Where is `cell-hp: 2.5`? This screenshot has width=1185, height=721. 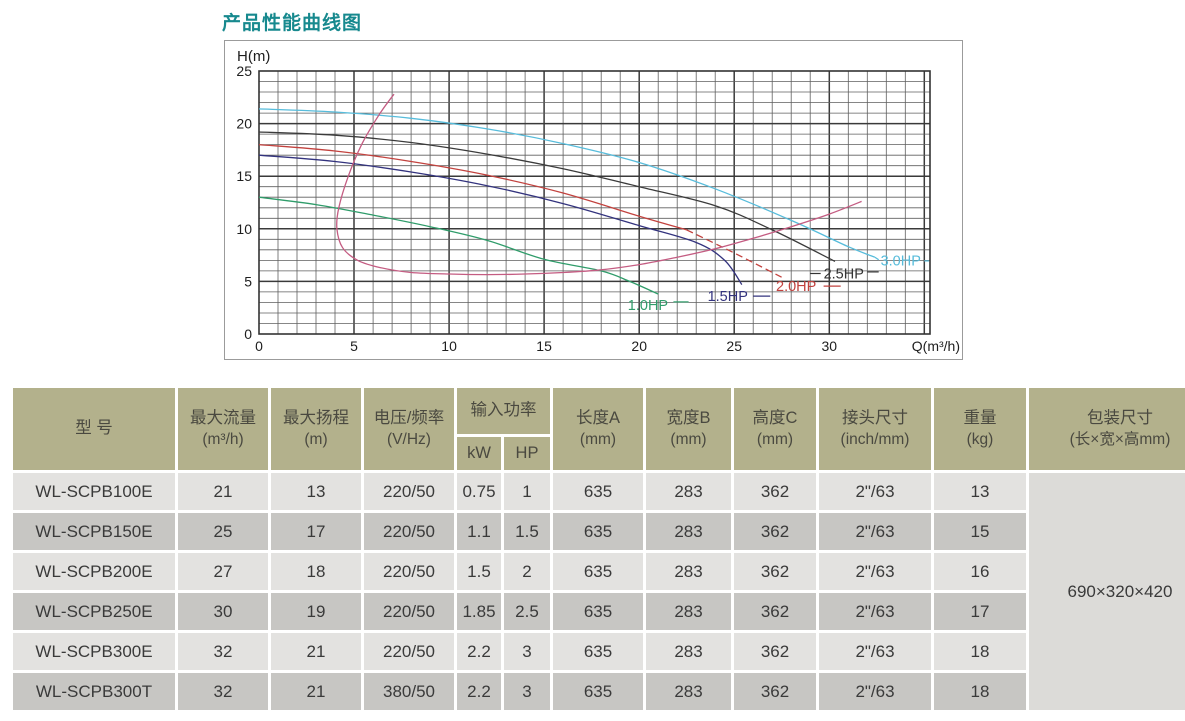 cell-hp: 2.5 is located at coordinates (527, 611).